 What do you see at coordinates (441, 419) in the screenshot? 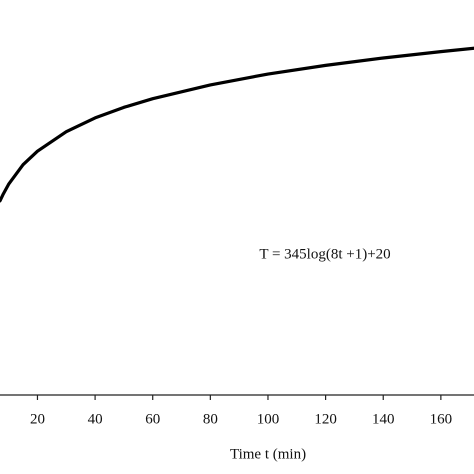
I see `x-tick-label: 160` at bounding box center [441, 419].